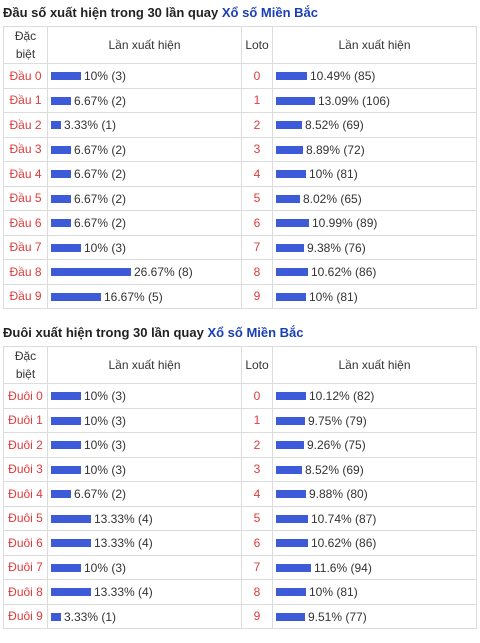 This screenshot has width=480, height=643. Describe the element at coordinates (25, 494) in the screenshot. I see `row-label: Đuôi 4` at that location.